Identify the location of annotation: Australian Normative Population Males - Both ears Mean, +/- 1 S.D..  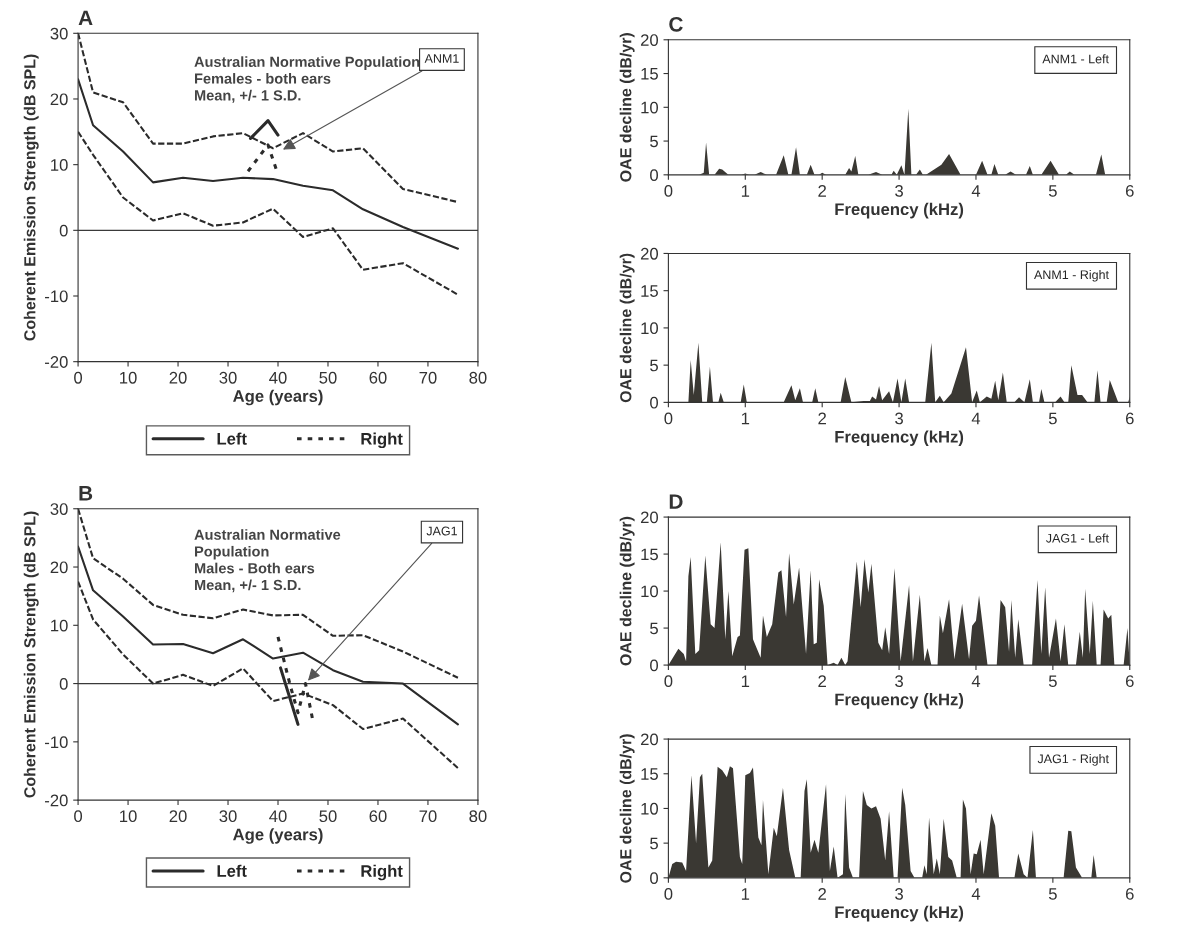
(267, 561).